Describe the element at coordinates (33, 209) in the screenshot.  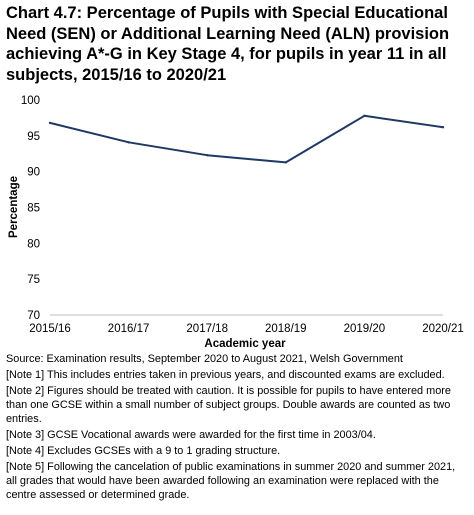
I see `y-tick-label: 85` at that location.